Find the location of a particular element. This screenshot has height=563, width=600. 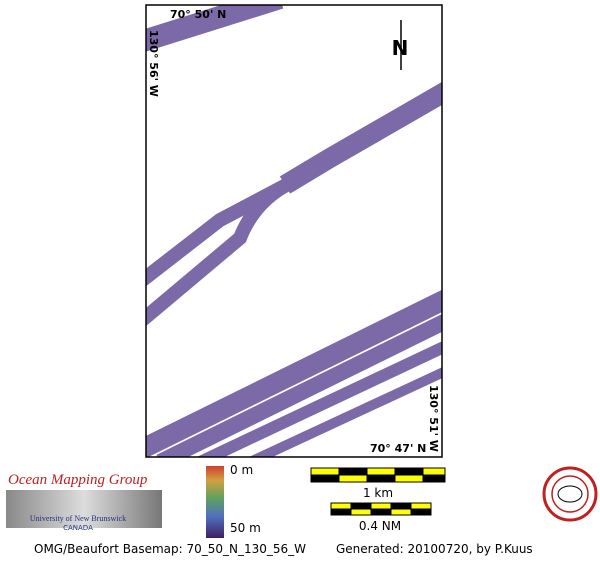

nm-scale-bar is located at coordinates (381, 509).